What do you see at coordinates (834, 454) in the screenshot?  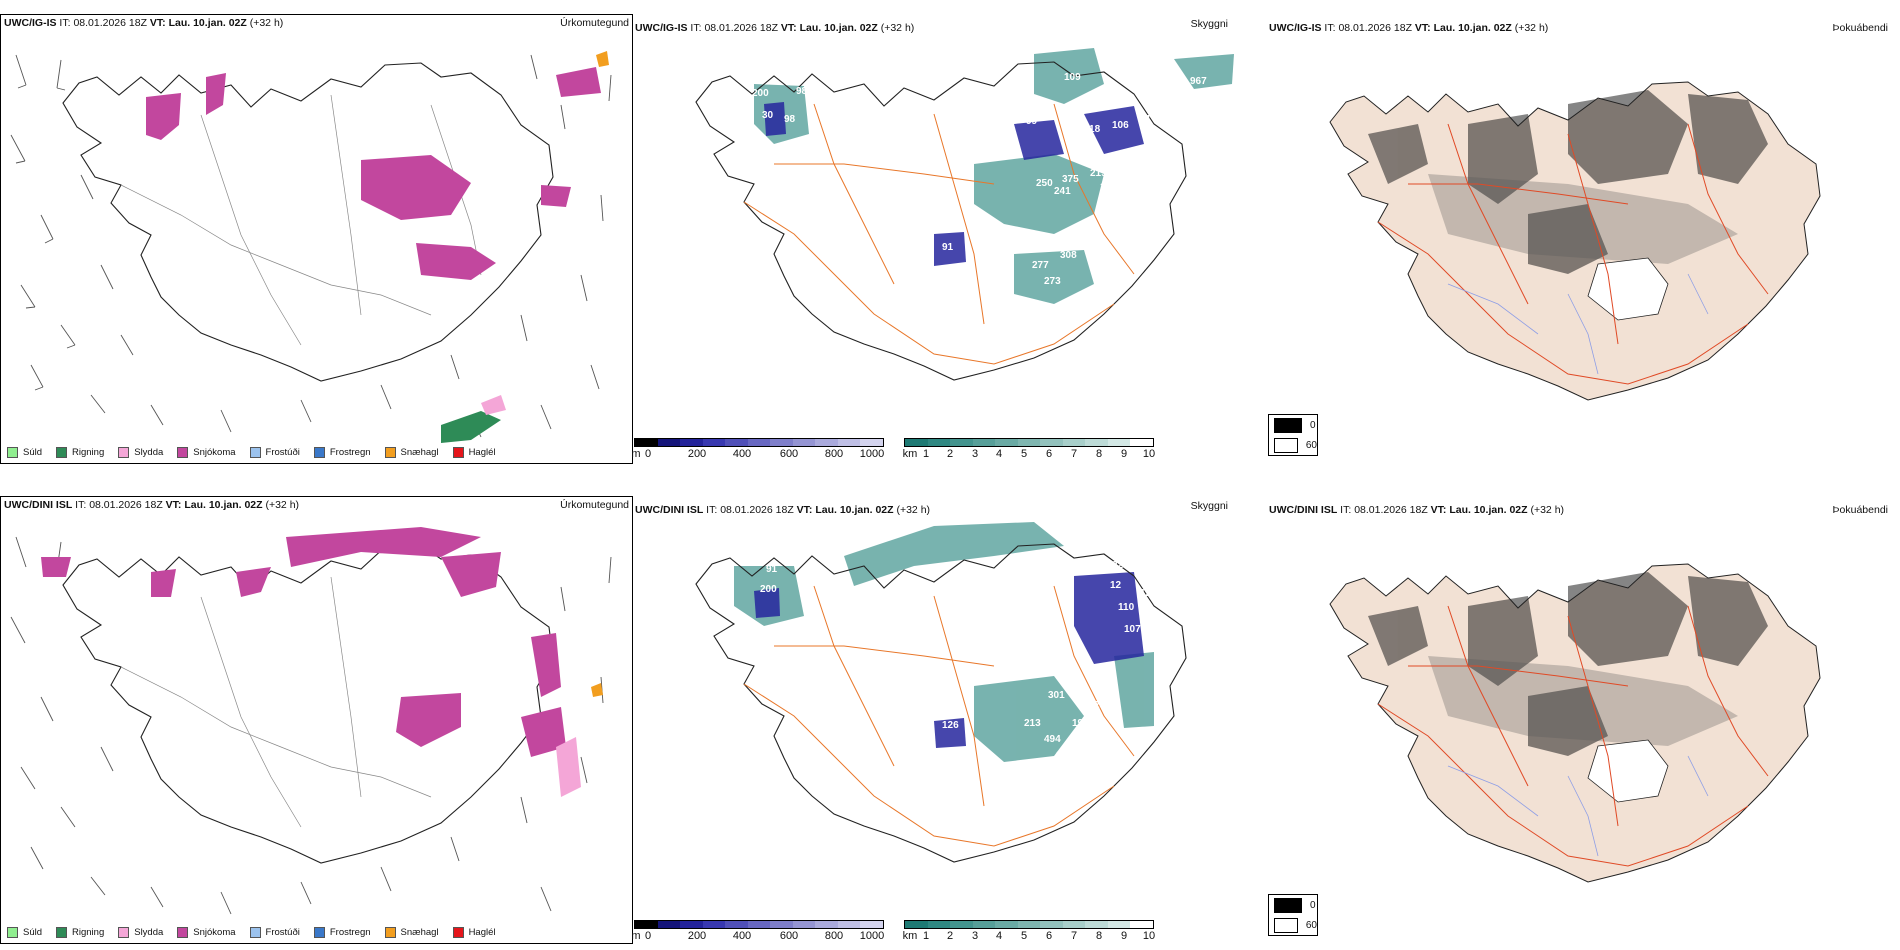 I see `scale-tick: 800` at bounding box center [834, 454].